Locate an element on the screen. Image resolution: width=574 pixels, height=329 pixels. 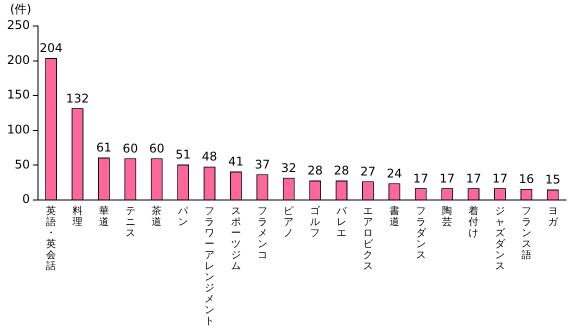
x-tick-label: スポーツジム is located at coordinates (235, 239).